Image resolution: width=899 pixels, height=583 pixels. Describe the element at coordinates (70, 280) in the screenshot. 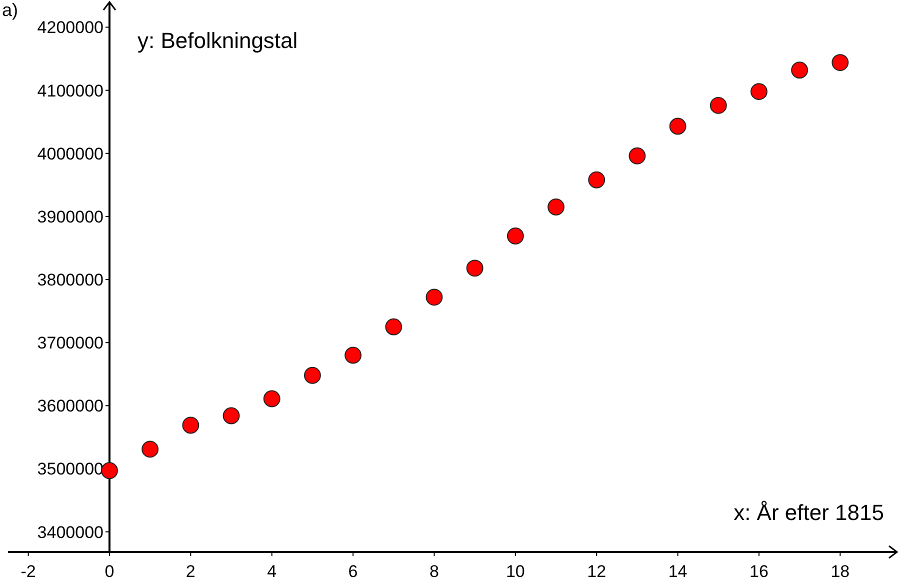

I see `y-tick-label: 3800000` at that location.